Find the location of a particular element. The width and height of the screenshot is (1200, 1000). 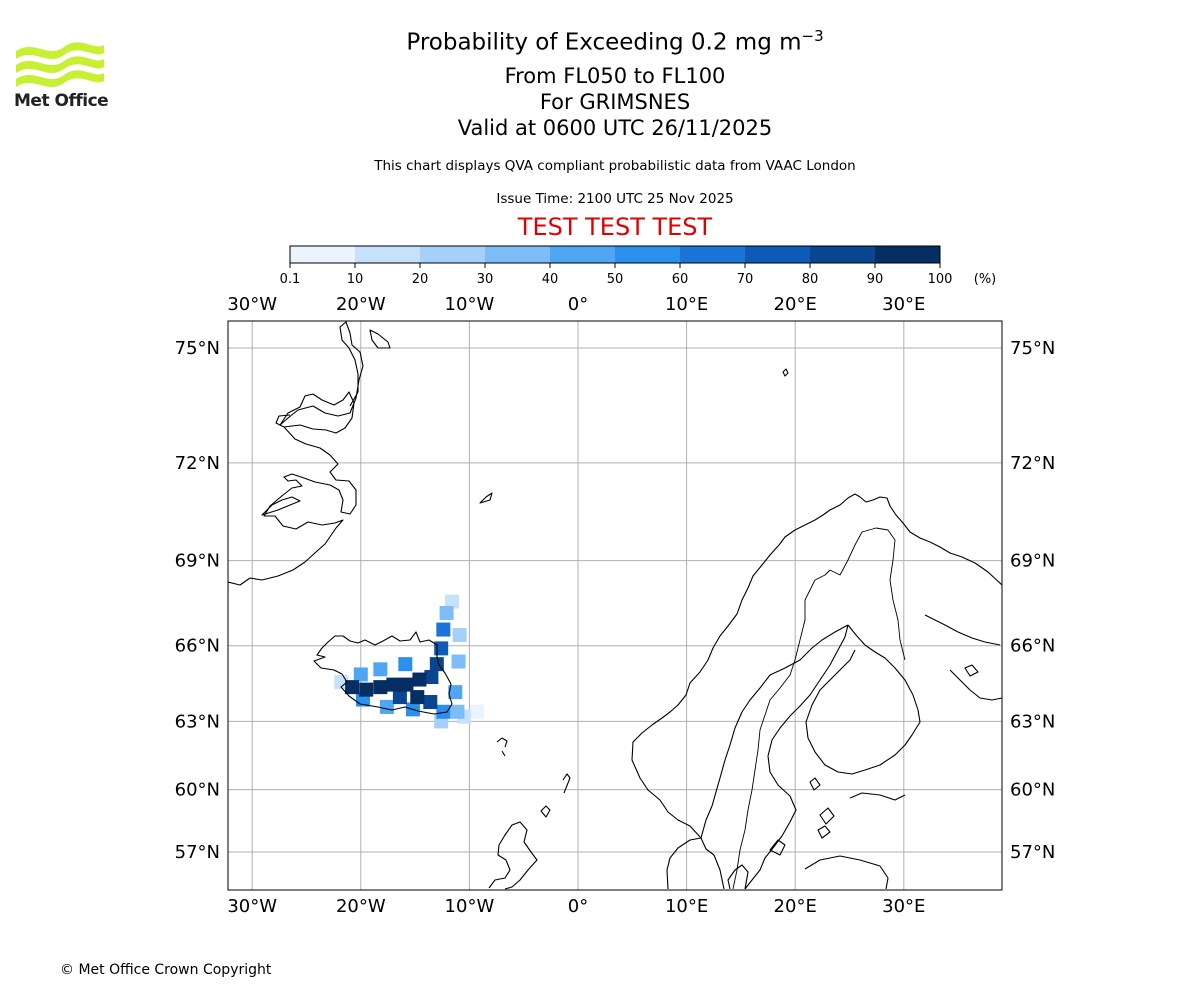

flight-levels: From FL050 to FL100 is located at coordinates (615, 76).